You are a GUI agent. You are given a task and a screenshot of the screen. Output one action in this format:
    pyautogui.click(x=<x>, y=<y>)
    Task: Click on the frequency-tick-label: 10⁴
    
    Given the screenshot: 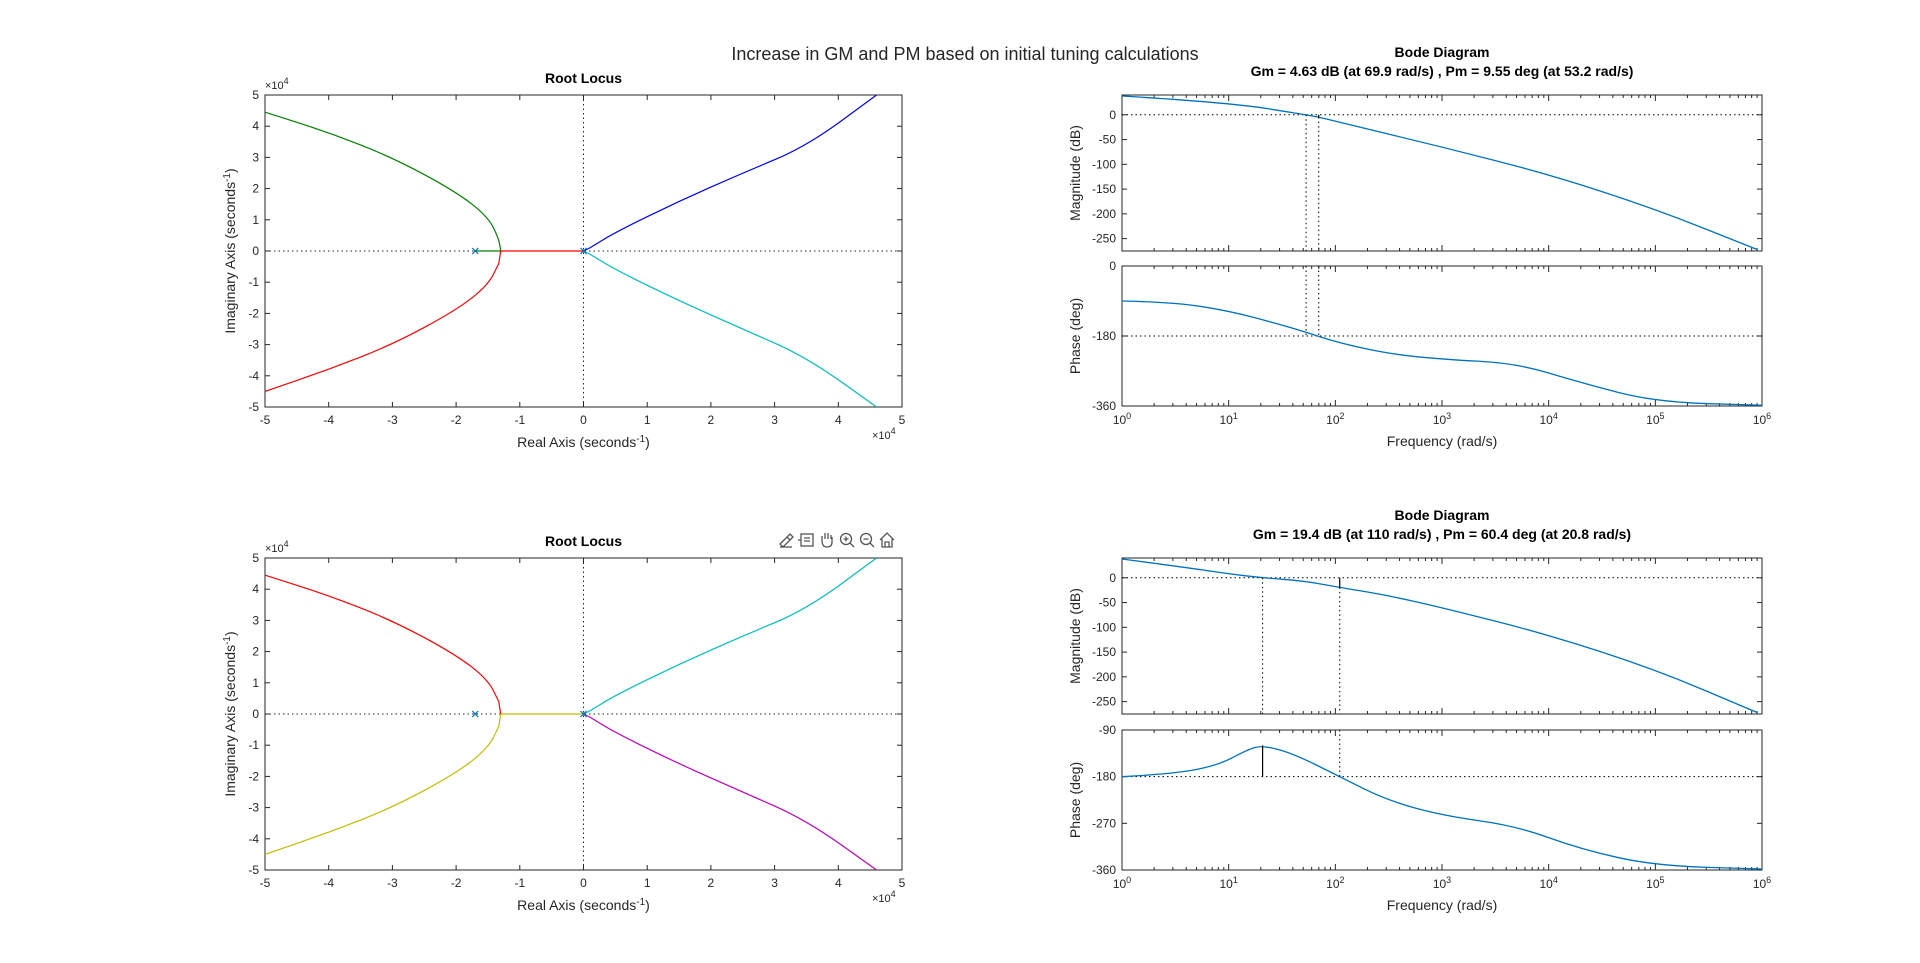 What is the action you would take?
    pyautogui.click(x=1548, y=883)
    